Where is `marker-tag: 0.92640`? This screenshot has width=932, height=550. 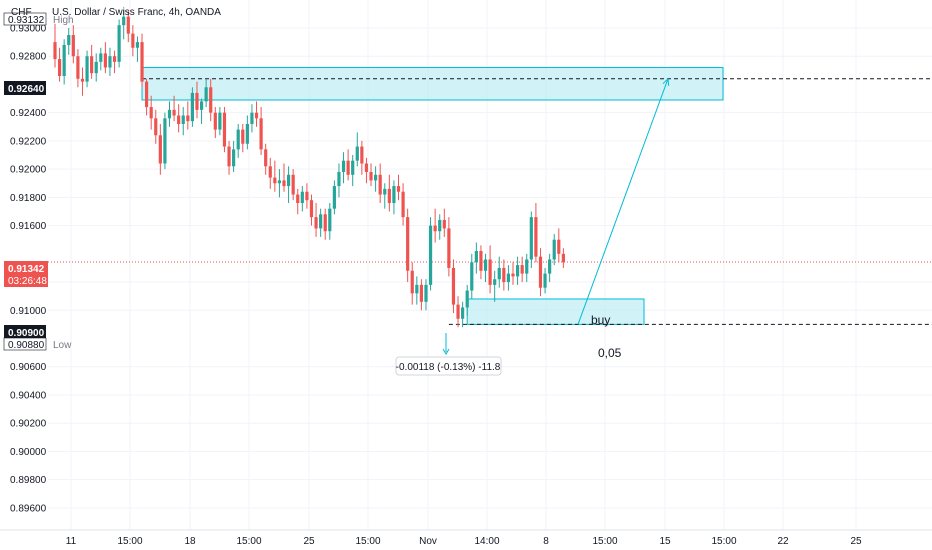 marker-tag: 0.92640 is located at coordinates (25, 88).